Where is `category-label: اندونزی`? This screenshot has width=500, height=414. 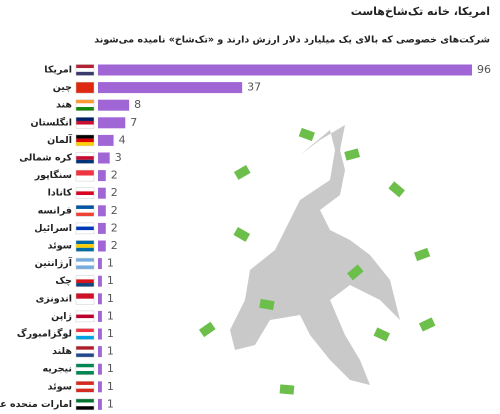 category-label: اندونزی is located at coordinates (54, 298).